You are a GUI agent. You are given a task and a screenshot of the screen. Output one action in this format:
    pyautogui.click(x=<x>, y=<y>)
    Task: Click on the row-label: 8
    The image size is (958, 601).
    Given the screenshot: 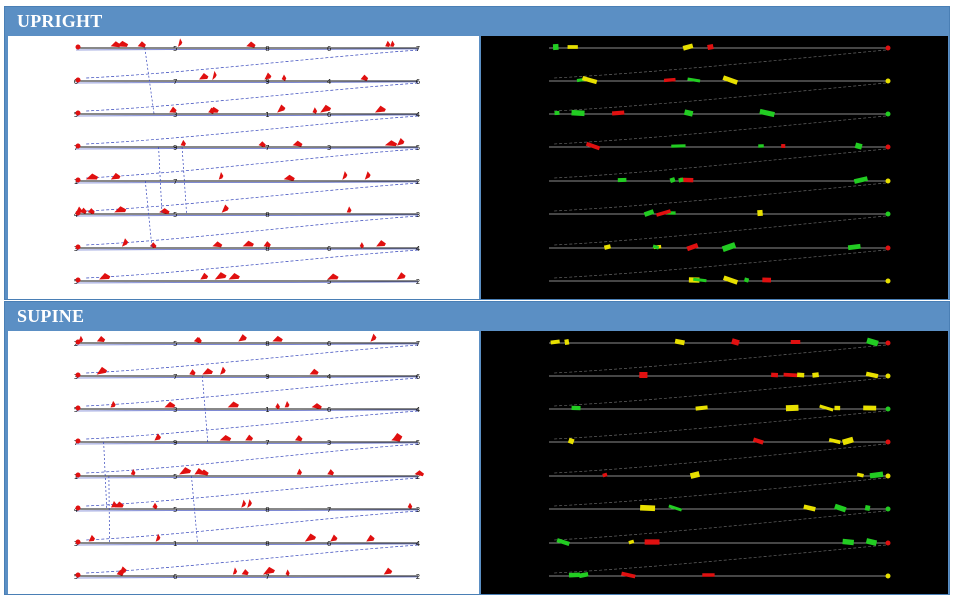 What is the action you would take?
    pyautogui.click(x=267, y=215)
    